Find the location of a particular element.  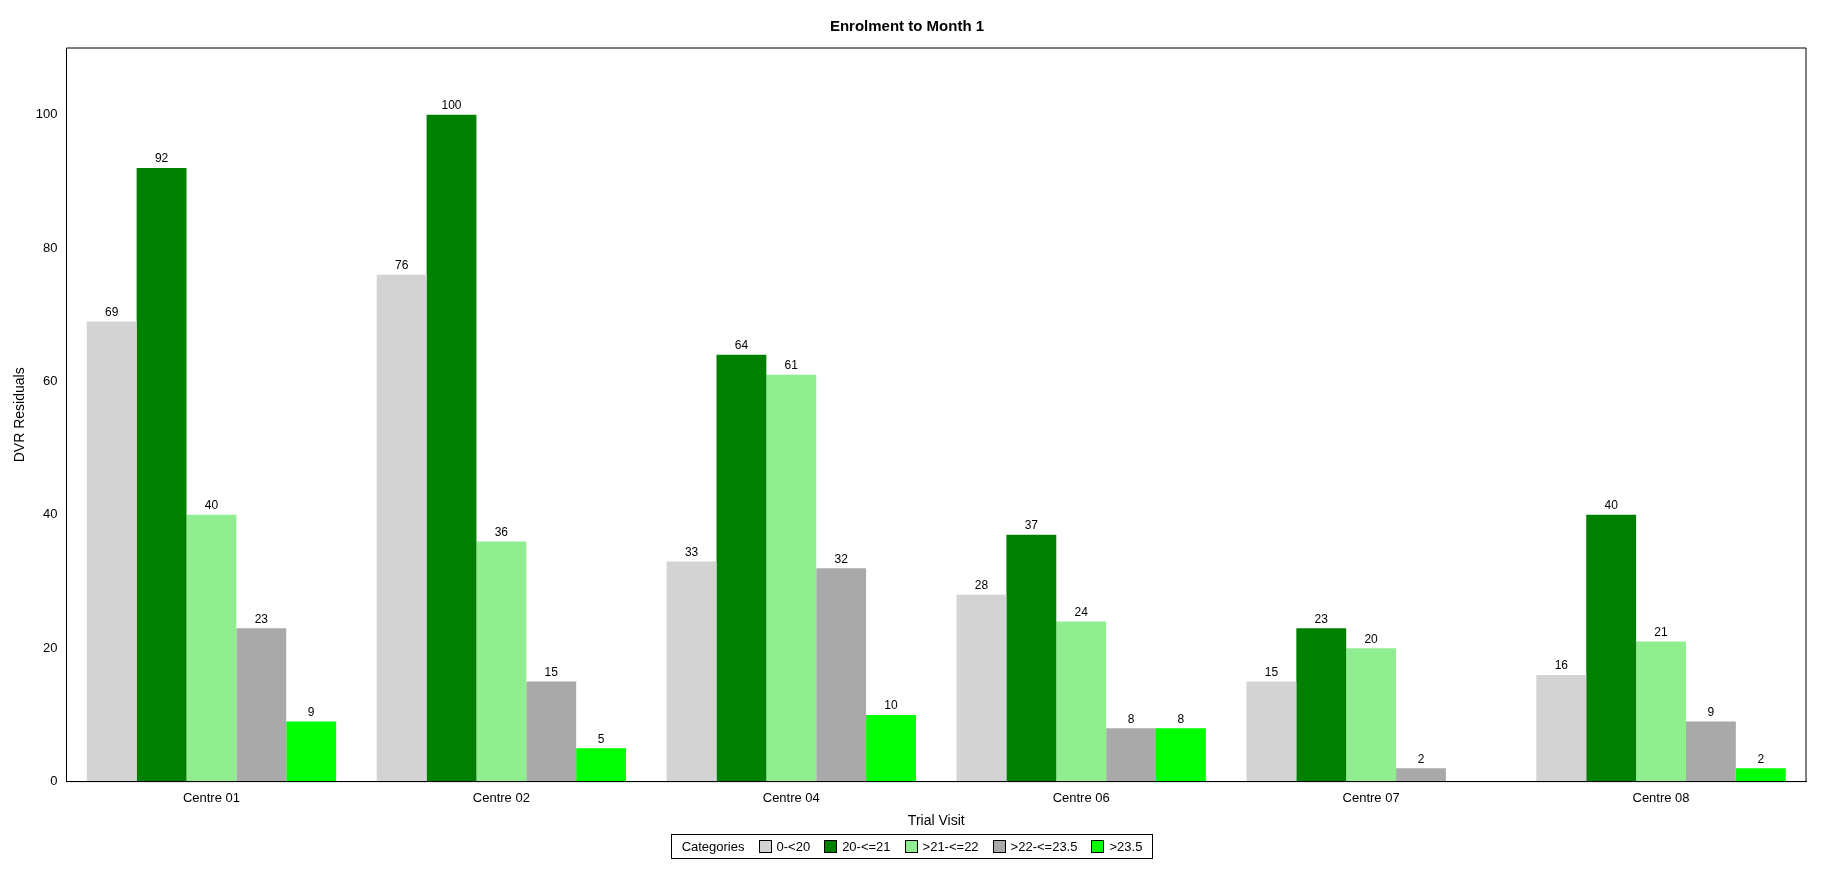

legend-label: >23.5 is located at coordinates (1126, 846).